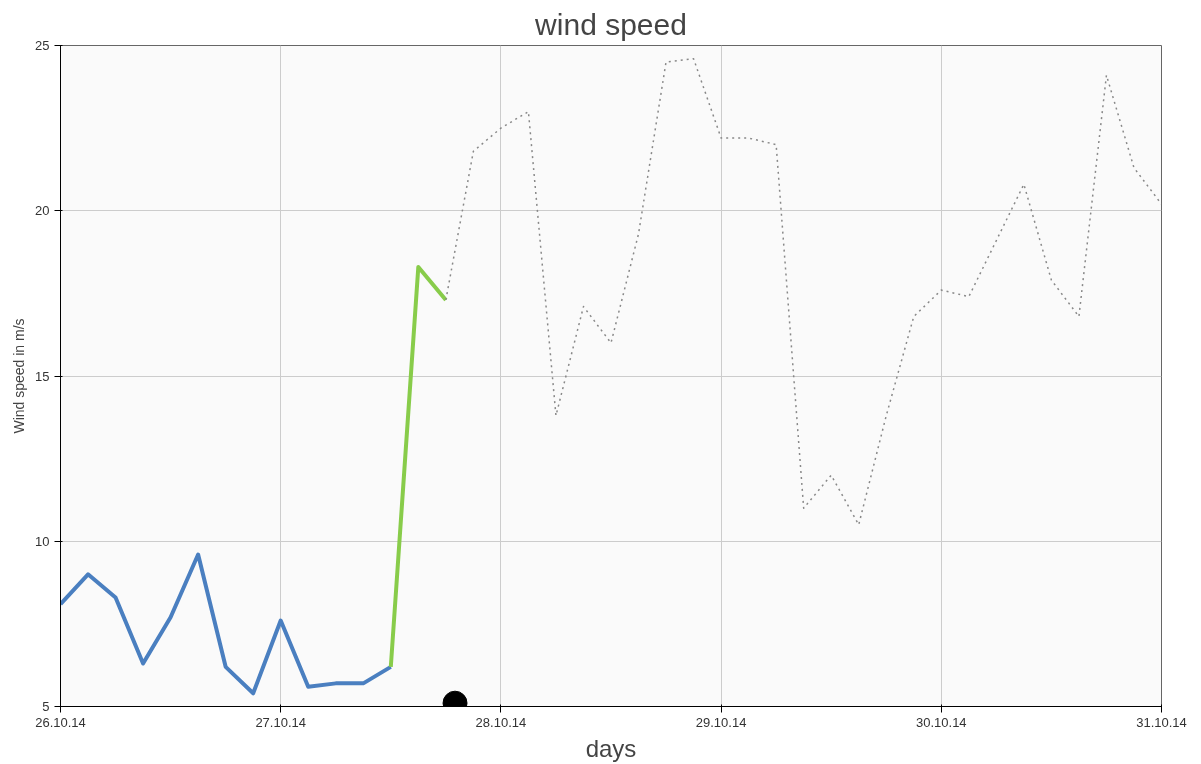 Image resolution: width=1201 pixels, height=764 pixels. I want to click on x-axis-title: days, so click(611, 748).